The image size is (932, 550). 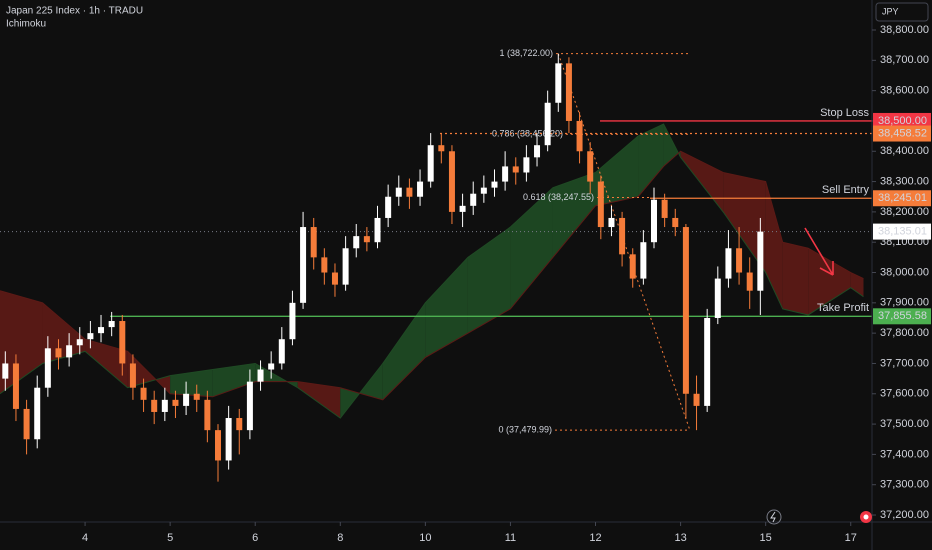 What do you see at coordinates (26, 24) in the screenshot?
I see `indicator-name: Ichimoku` at bounding box center [26, 24].